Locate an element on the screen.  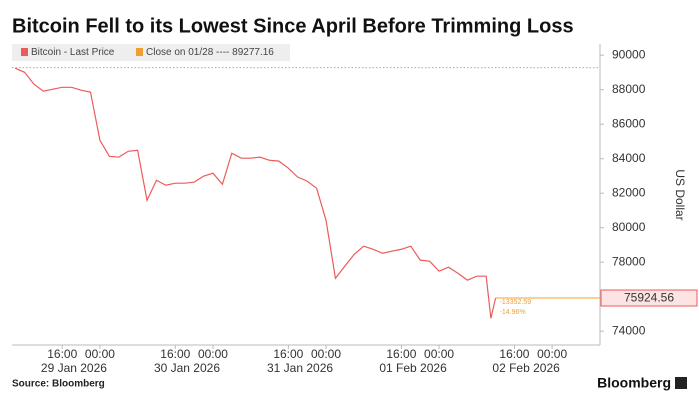
legend-label: Bitcoin - Last Price is located at coordinates (73, 52).